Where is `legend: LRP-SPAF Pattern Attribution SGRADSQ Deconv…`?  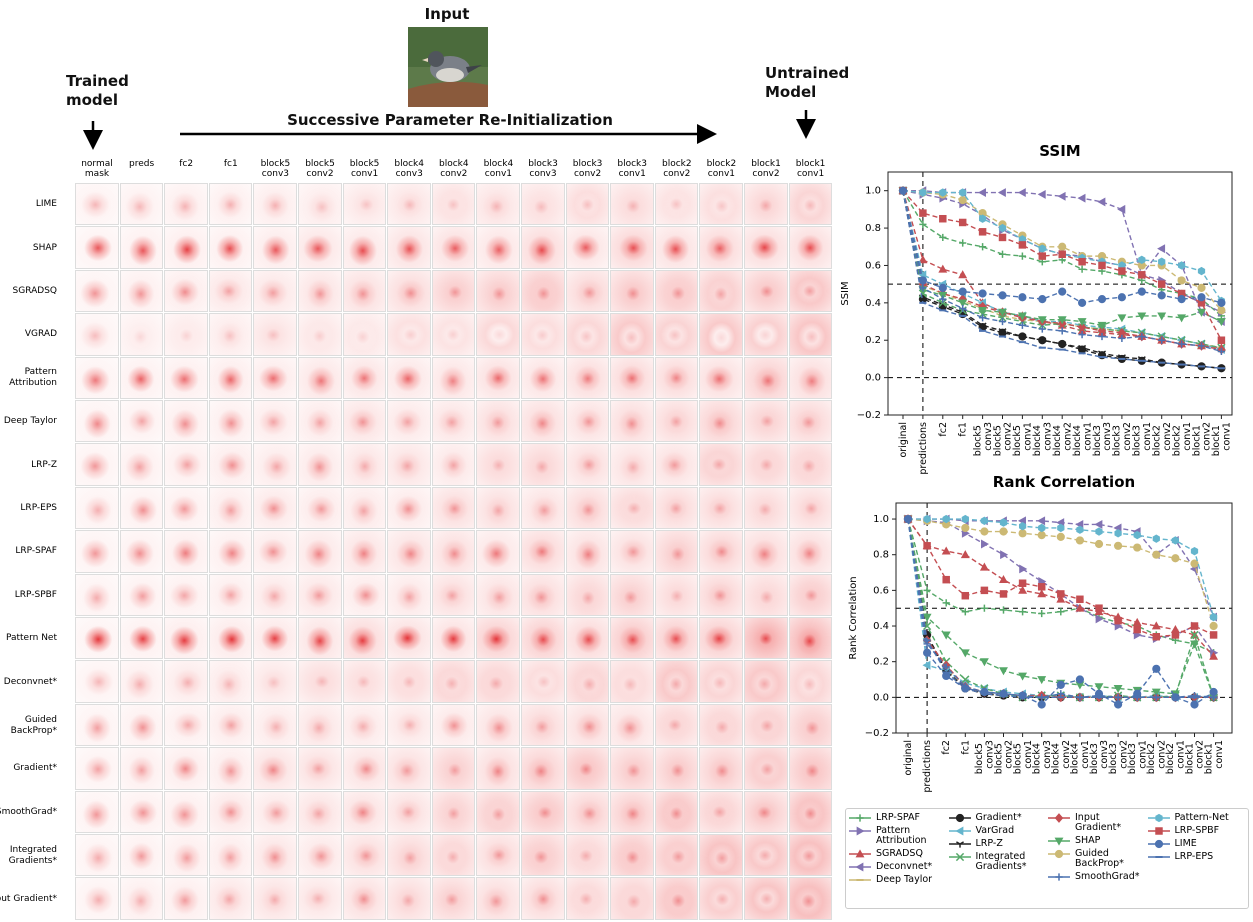 legend: LRP-SPAF Pattern Attribution SGRADSQ Deconv… is located at coordinates (1047, 858).